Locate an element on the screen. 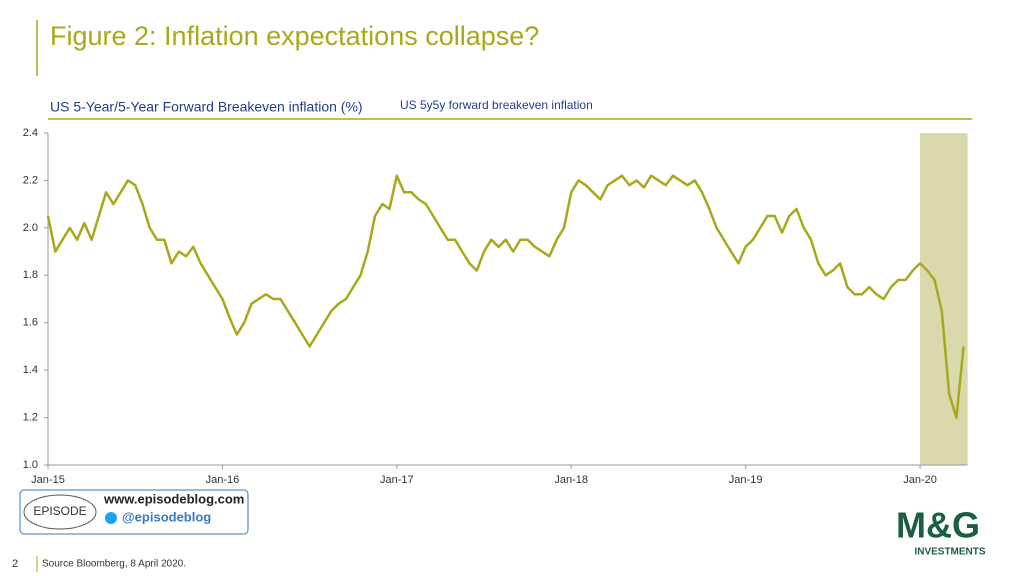 The height and width of the screenshot is (576, 1024). y-tick-label: 2.4 is located at coordinates (30, 133).